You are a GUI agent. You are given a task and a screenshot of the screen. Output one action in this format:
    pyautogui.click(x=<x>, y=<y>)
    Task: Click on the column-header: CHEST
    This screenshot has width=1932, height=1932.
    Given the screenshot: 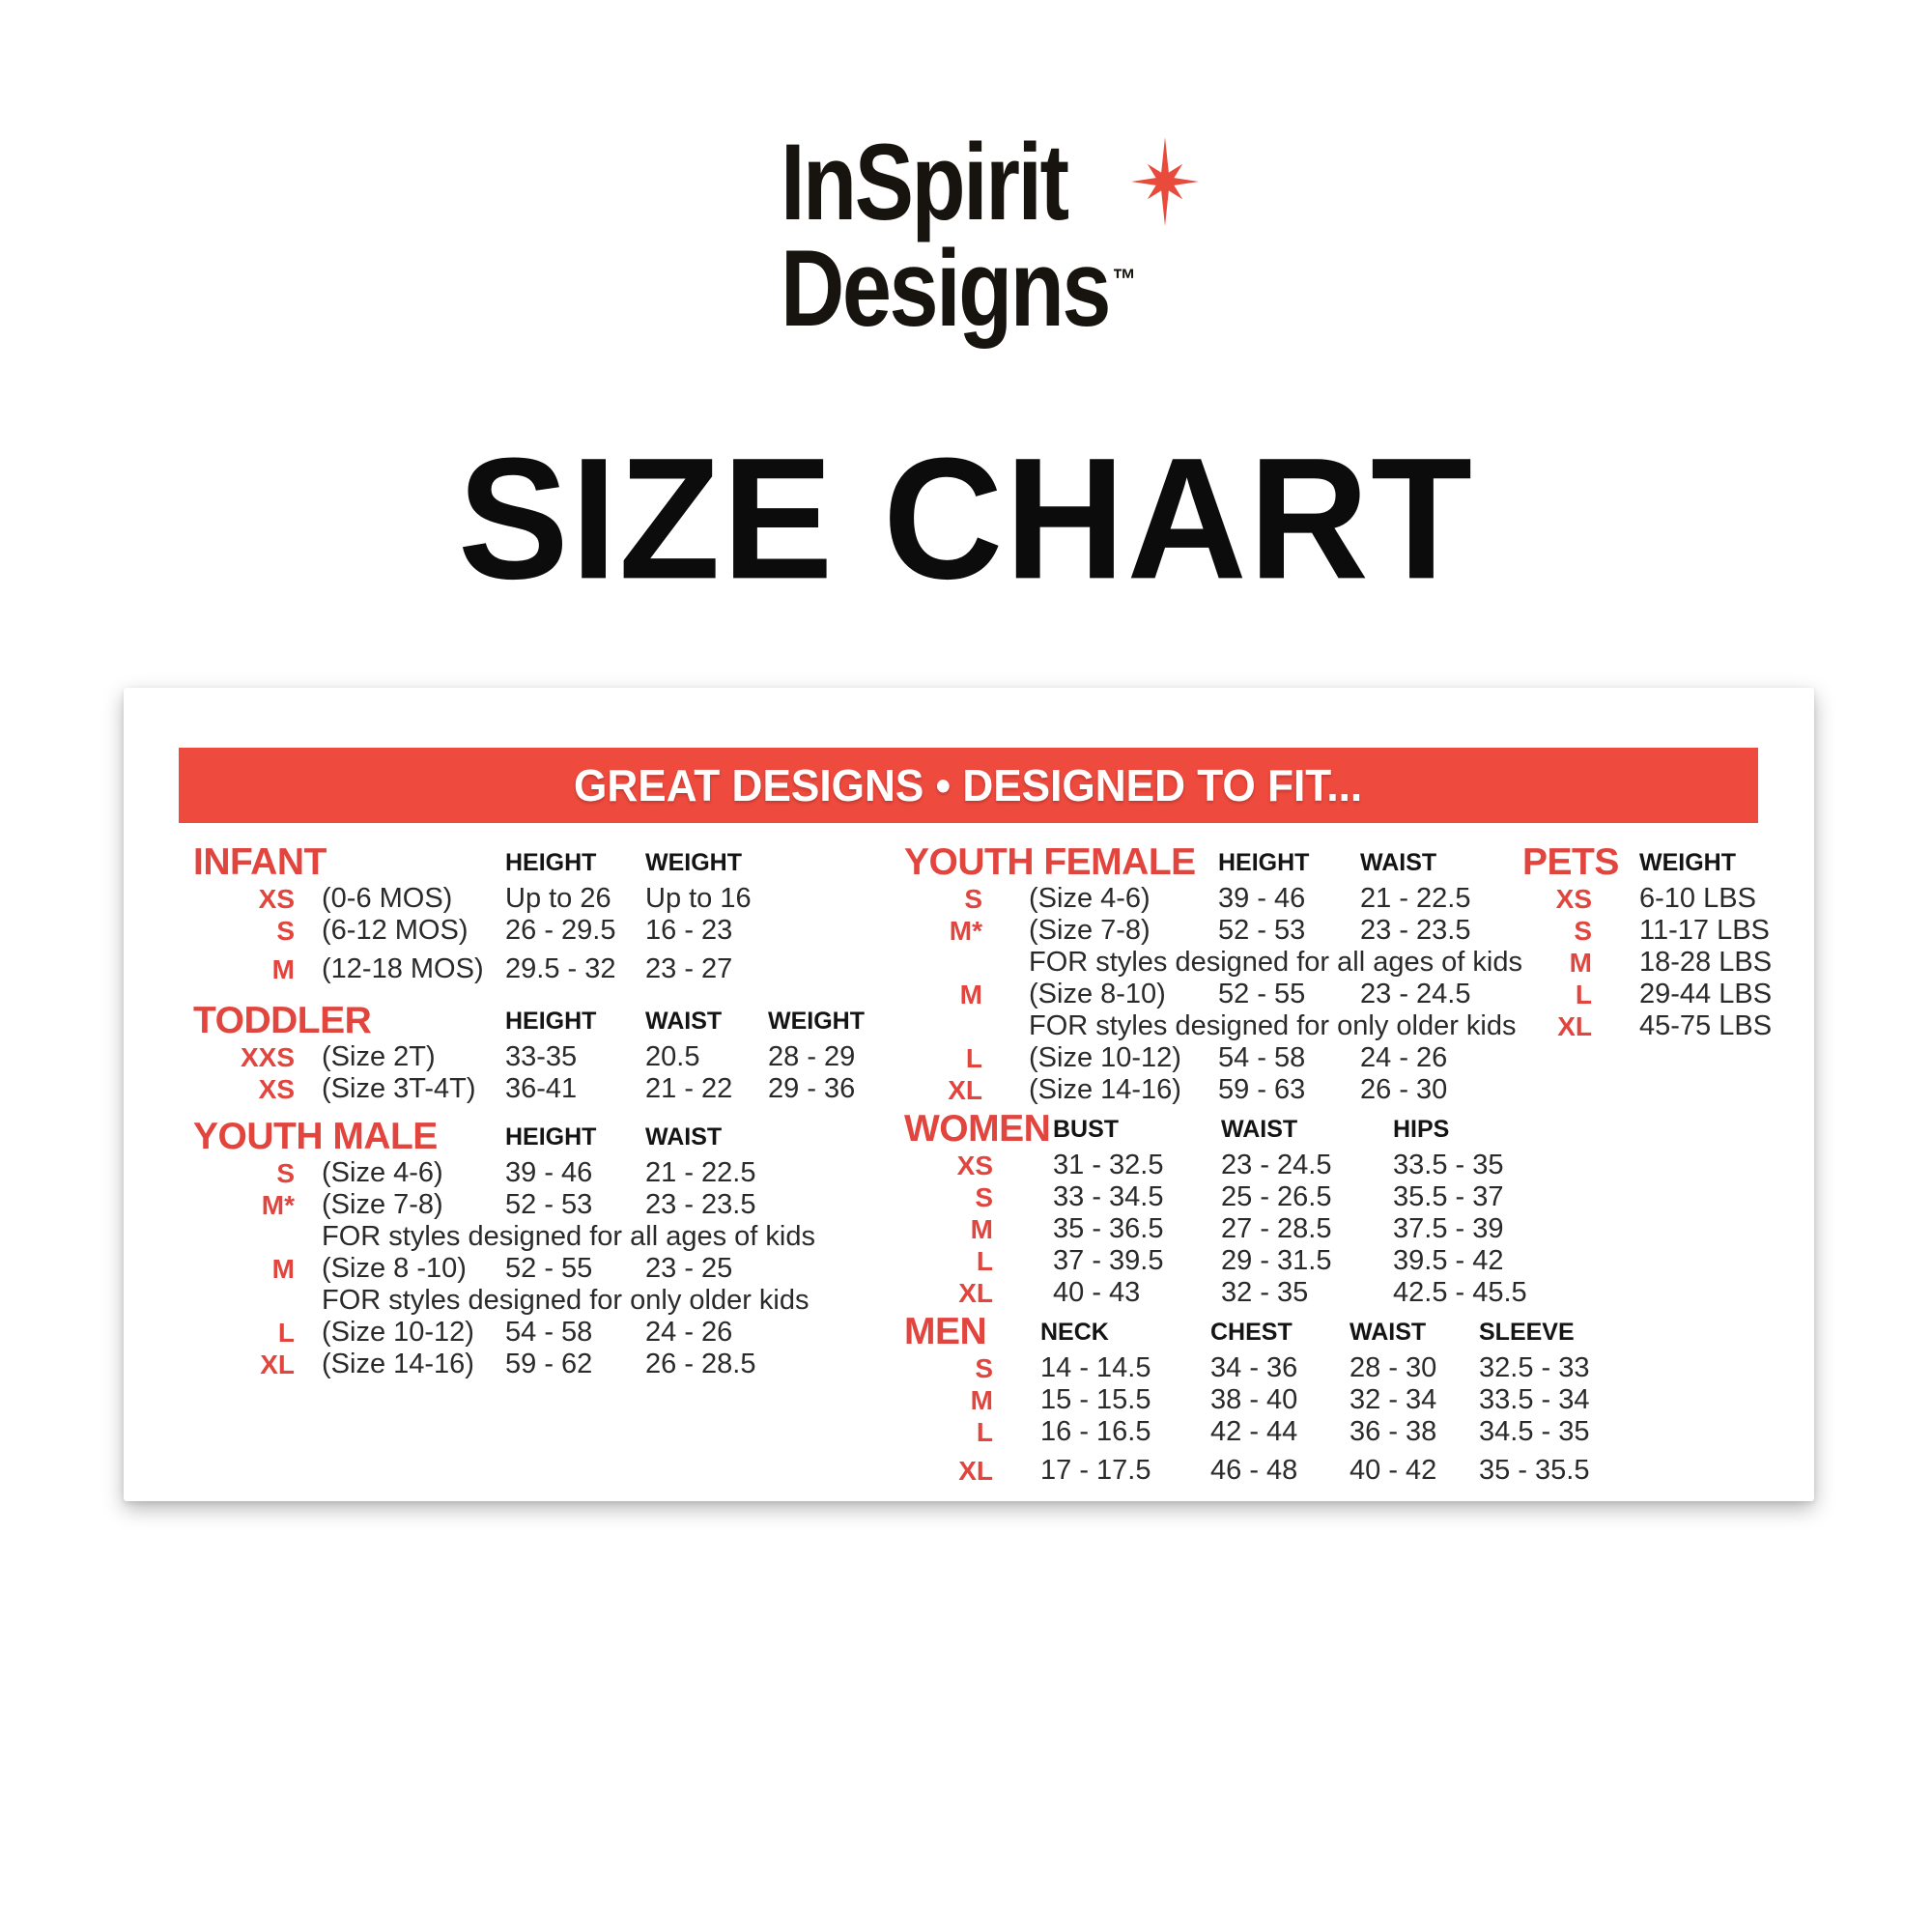 What is the action you would take?
    pyautogui.click(x=1251, y=1332)
    